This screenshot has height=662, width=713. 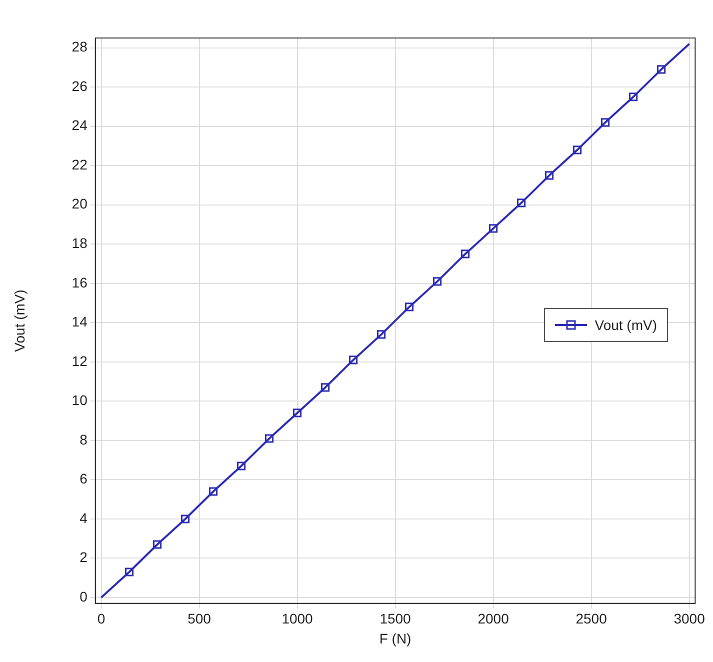 What do you see at coordinates (625, 325) in the screenshot?
I see `legend-label: Vout (mV)` at bounding box center [625, 325].